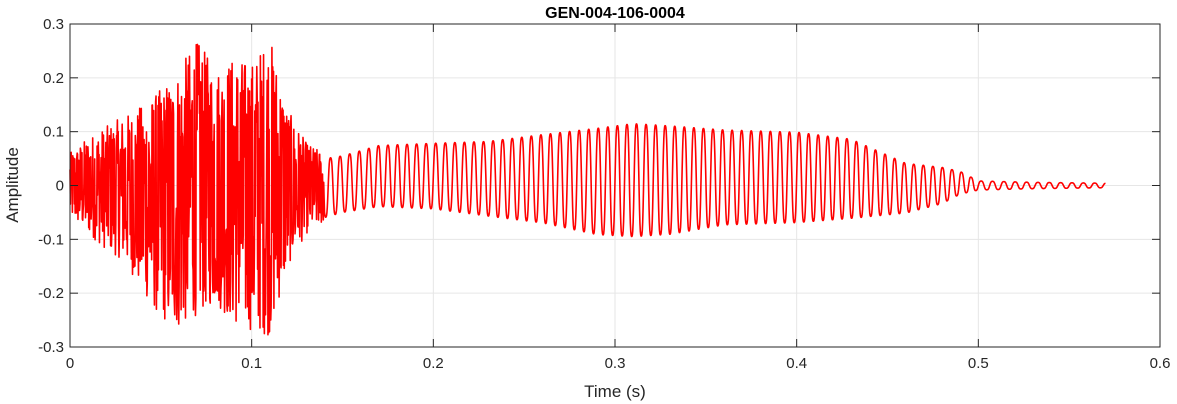 Image resolution: width=1177 pixels, height=404 pixels. Describe the element at coordinates (53, 24) in the screenshot. I see `y-tick-label: 0.3` at that location.